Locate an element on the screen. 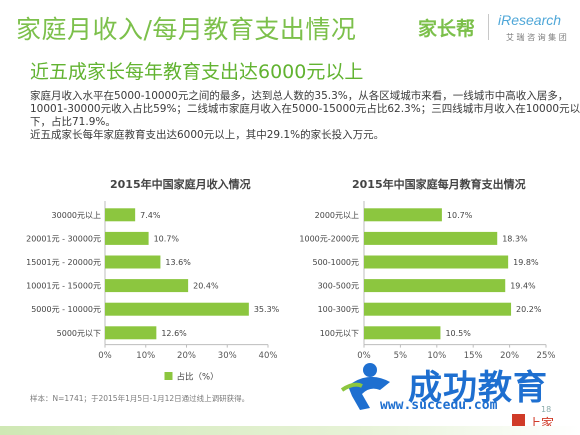  spending-category-label: 100元以下 is located at coordinates (339, 333).